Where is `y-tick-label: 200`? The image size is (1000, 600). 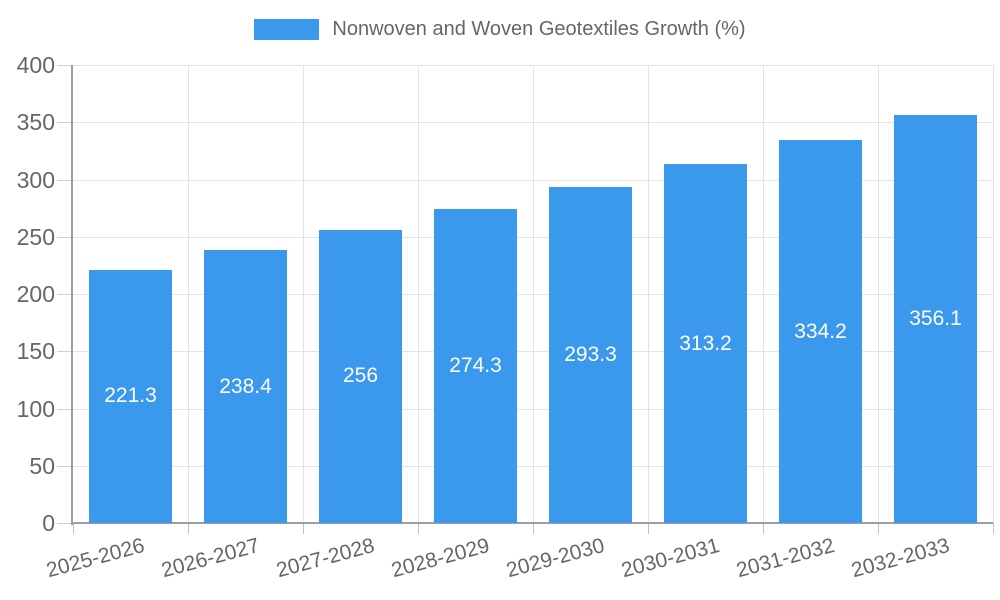 y-tick-label: 200 is located at coordinates (35, 294).